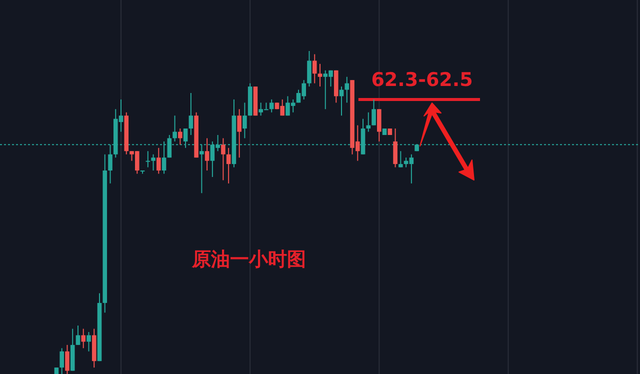 This screenshot has height=374, width=640. I want to click on annotation: 原油一小时图, so click(249, 259).